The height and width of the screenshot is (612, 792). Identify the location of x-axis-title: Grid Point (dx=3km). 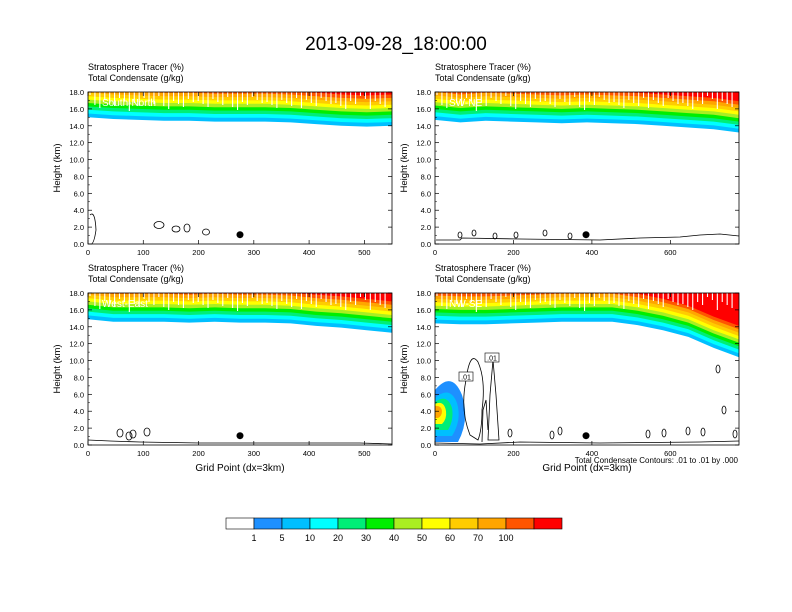
(239, 468).